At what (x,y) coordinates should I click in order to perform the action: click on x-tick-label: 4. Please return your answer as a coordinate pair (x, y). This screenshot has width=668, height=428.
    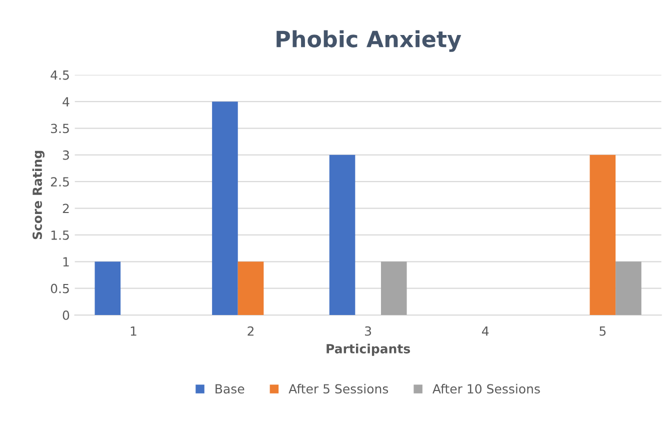
    Looking at the image, I should click on (485, 331).